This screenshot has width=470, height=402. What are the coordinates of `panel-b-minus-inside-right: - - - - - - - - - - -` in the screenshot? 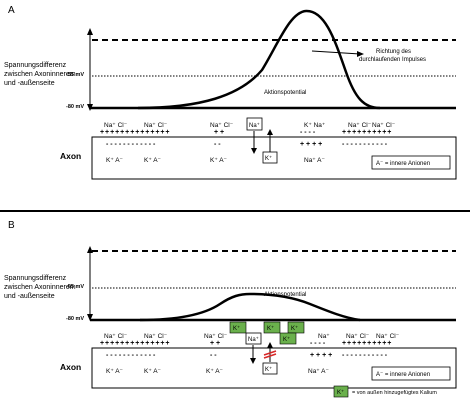 It's located at (365, 355).